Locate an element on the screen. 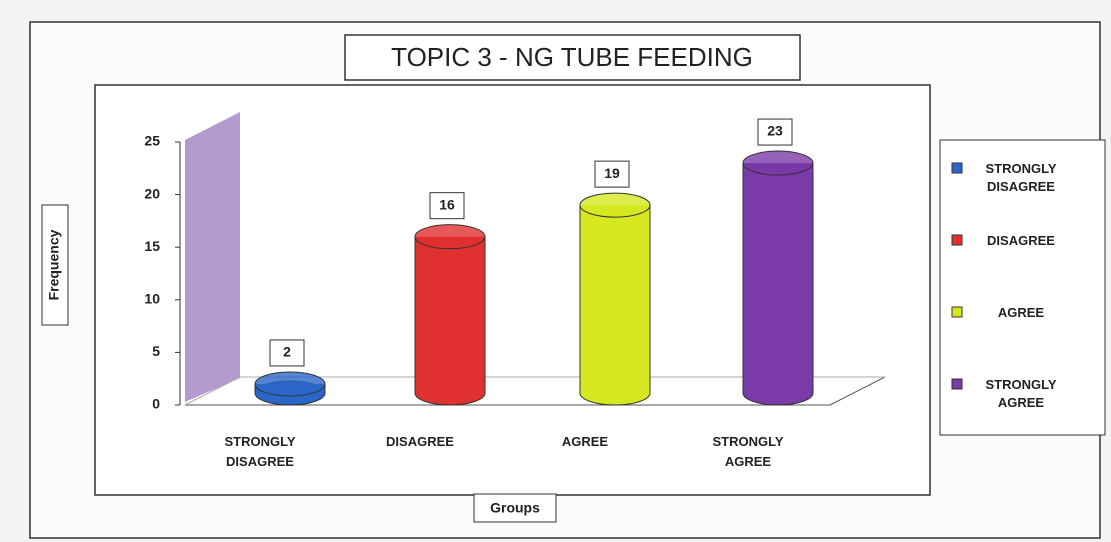  value-label: 23 is located at coordinates (775, 131).